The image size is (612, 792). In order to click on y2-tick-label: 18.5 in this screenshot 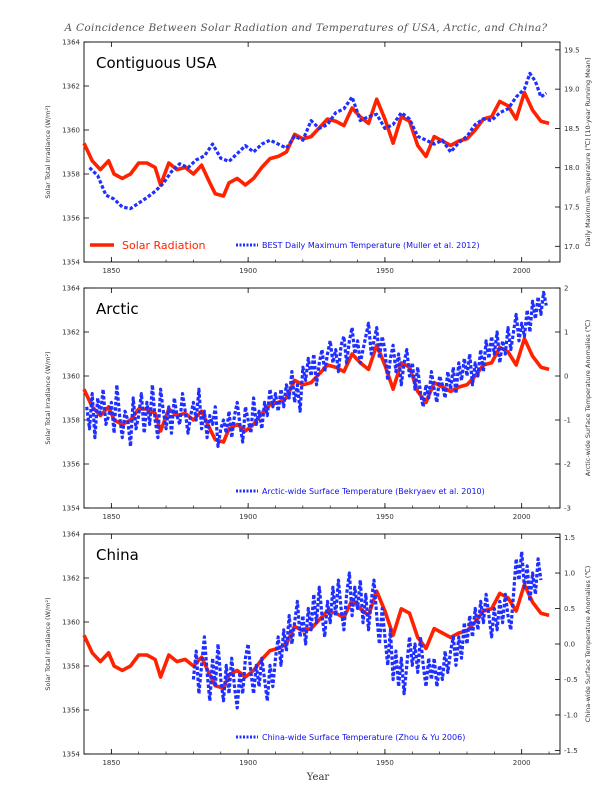, I will do `click(572, 129)`.